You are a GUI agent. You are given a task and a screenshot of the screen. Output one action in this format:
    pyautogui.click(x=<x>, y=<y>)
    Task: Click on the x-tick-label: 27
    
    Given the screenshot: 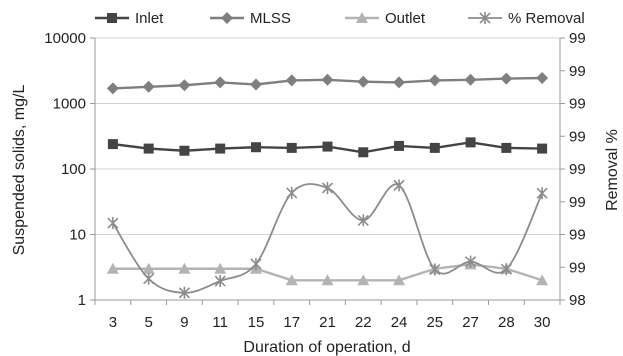 What is the action you would take?
    pyautogui.click(x=470, y=322)
    